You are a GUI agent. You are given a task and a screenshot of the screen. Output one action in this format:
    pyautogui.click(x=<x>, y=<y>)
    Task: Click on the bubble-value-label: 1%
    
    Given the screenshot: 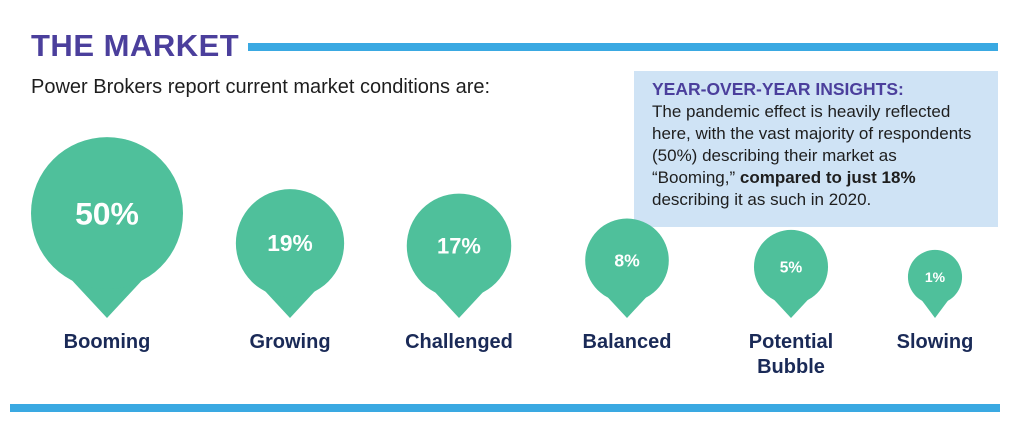 What is the action you would take?
    pyautogui.click(x=935, y=277)
    